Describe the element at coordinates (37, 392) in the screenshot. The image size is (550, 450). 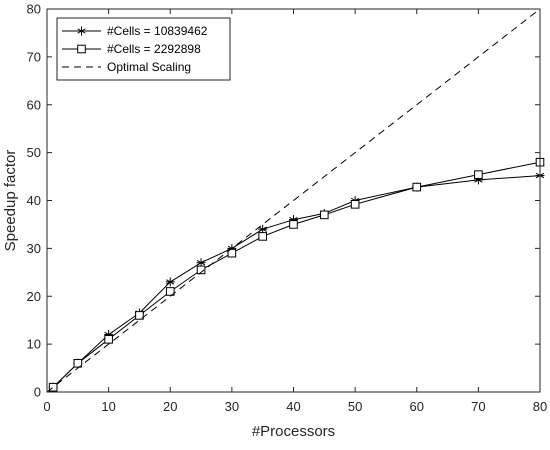
I see `y-tick-label: 0` at that location.